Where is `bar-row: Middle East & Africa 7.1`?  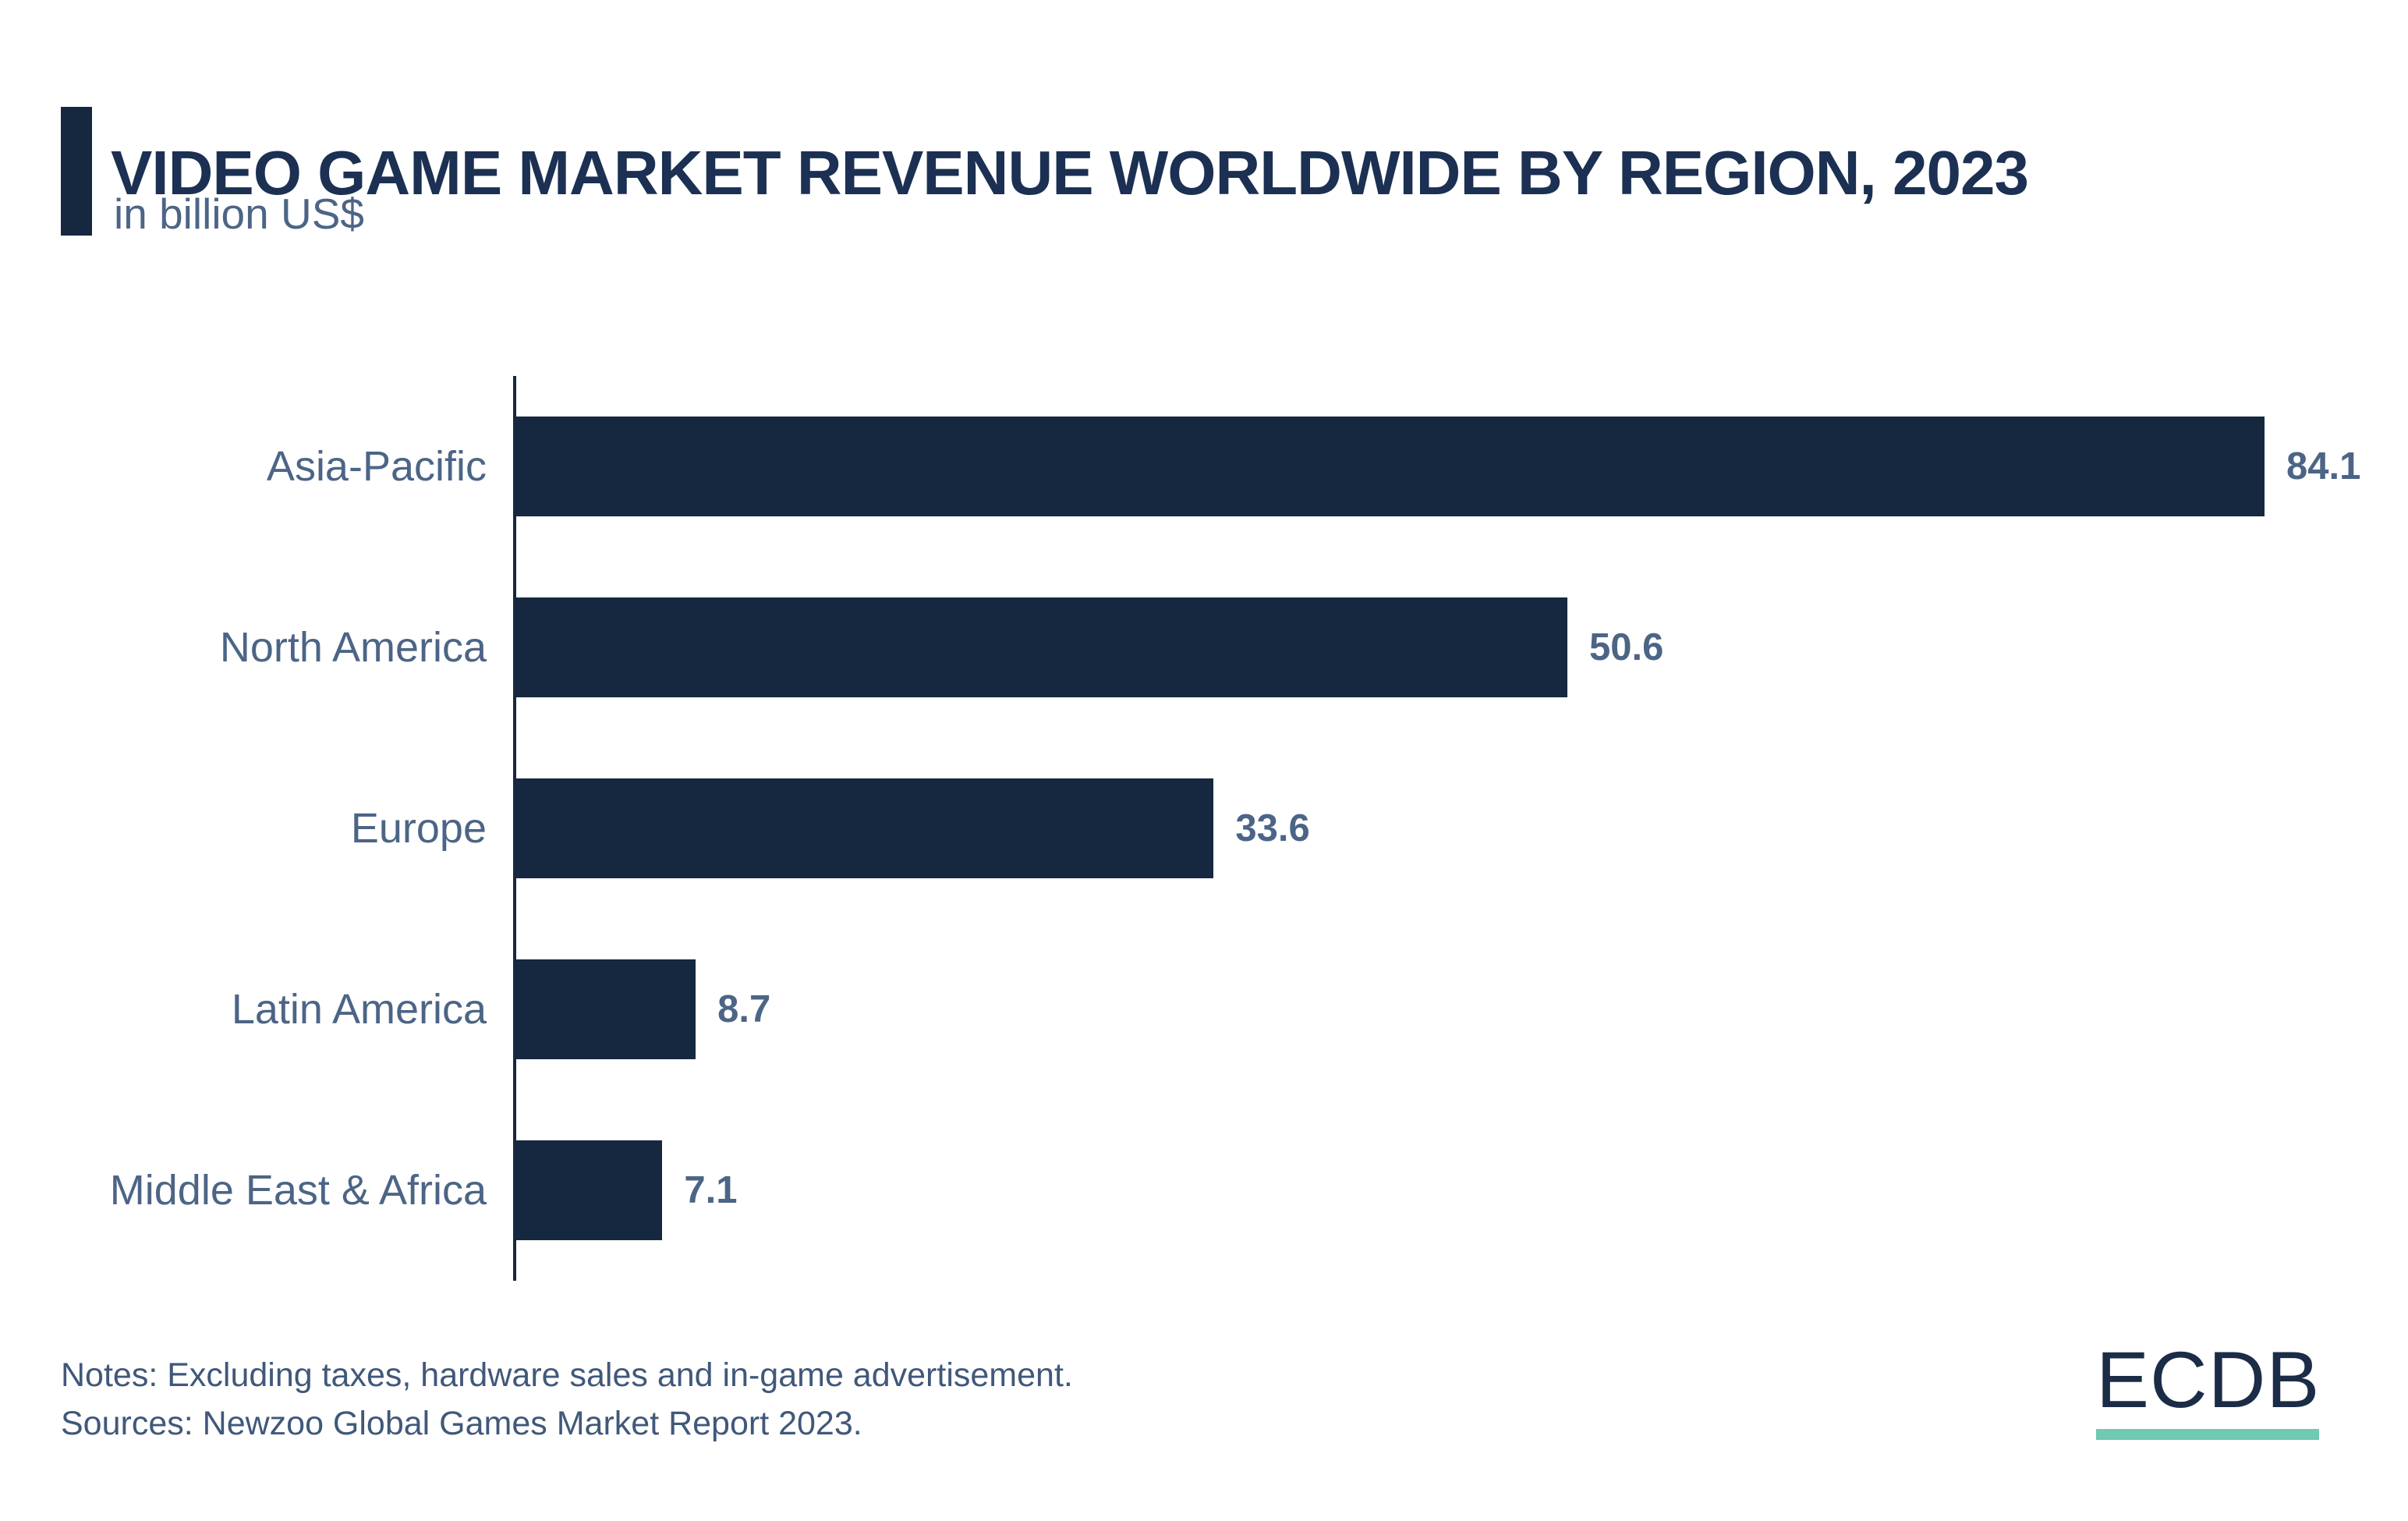 bar-row: Middle East & Africa 7.1 is located at coordinates (1204, 1191).